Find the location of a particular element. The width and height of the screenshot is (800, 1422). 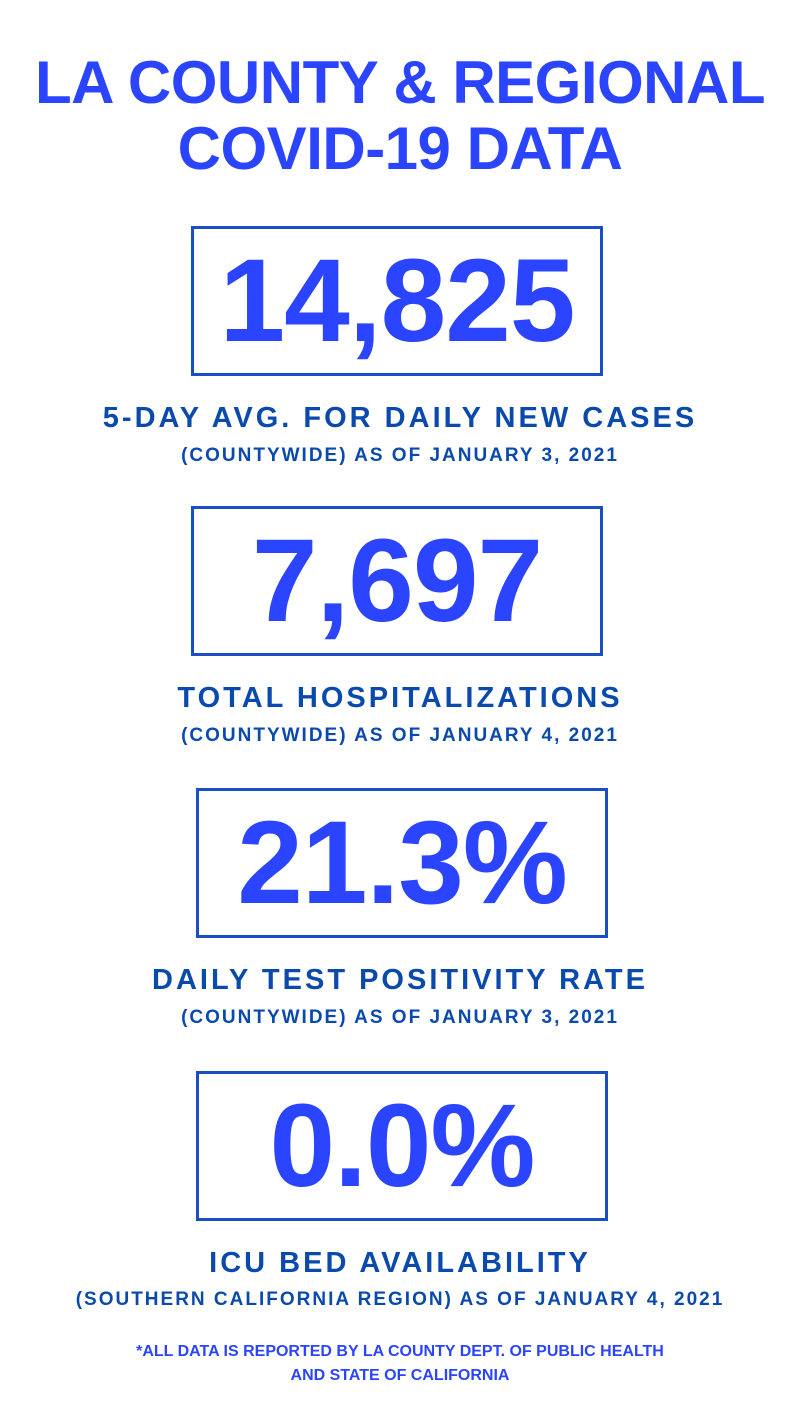

stat-value: 21.3% is located at coordinates (402, 863).